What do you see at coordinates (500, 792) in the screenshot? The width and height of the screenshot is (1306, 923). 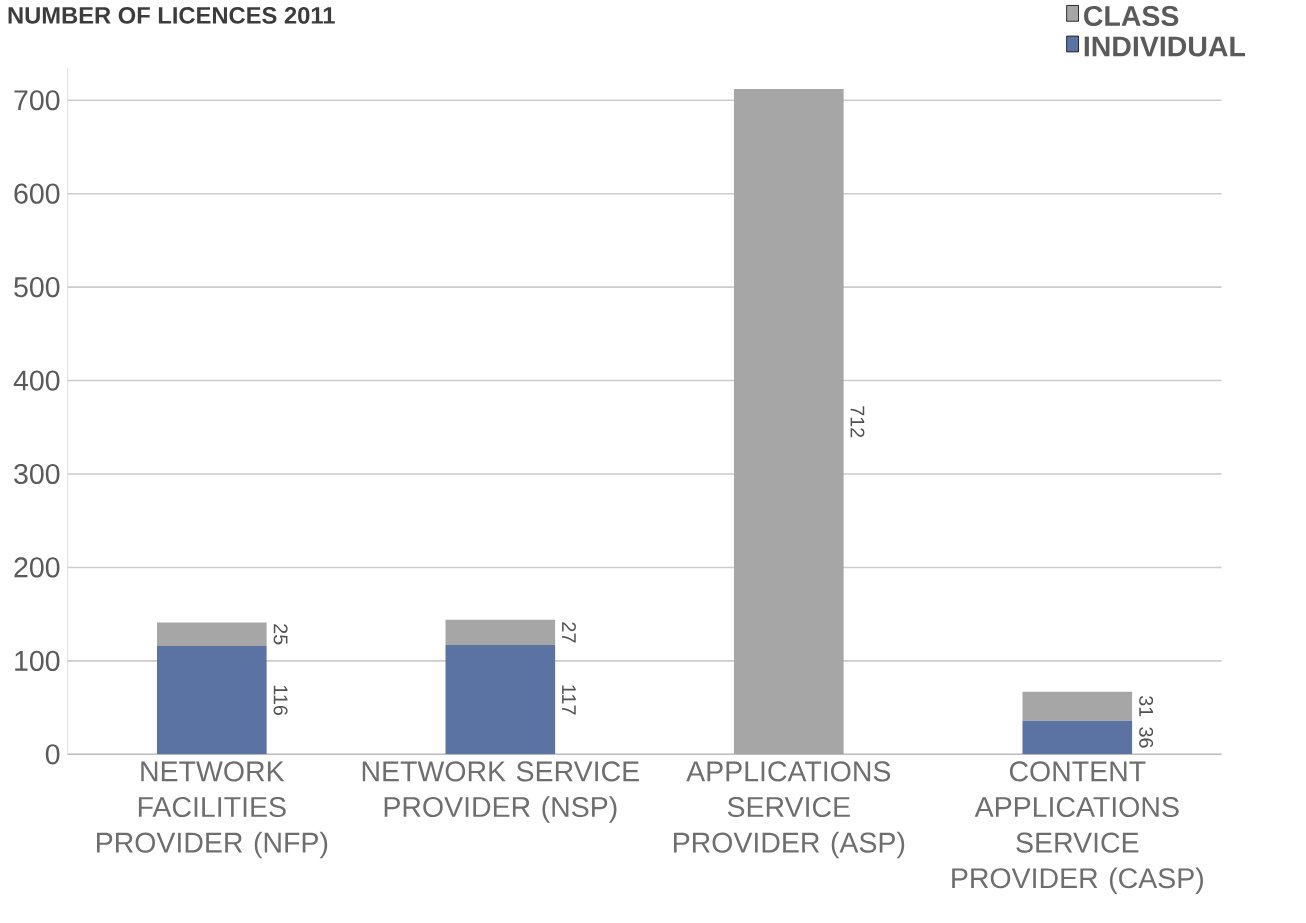 I see `x-tick-label: NETWORK SERVICE PROVIDER (NSP)` at bounding box center [500, 792].